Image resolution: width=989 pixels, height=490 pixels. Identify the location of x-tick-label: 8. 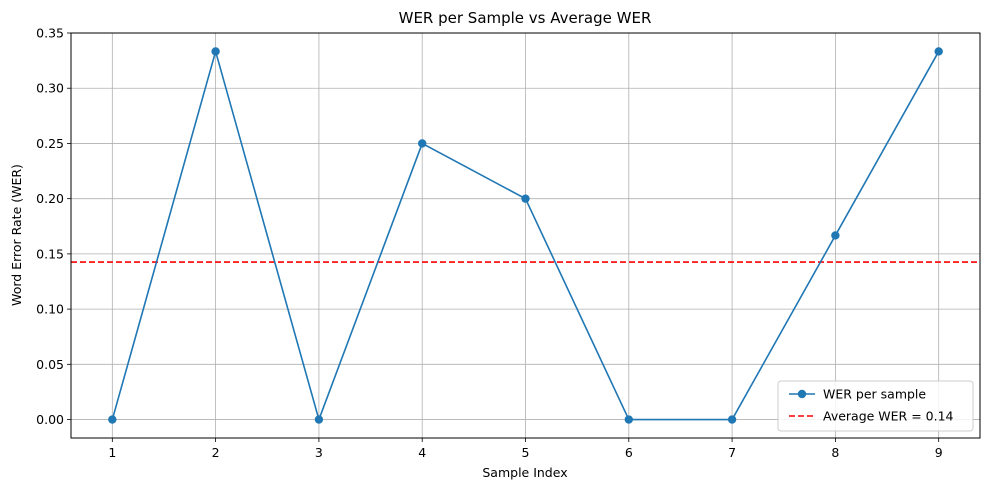
(835, 452).